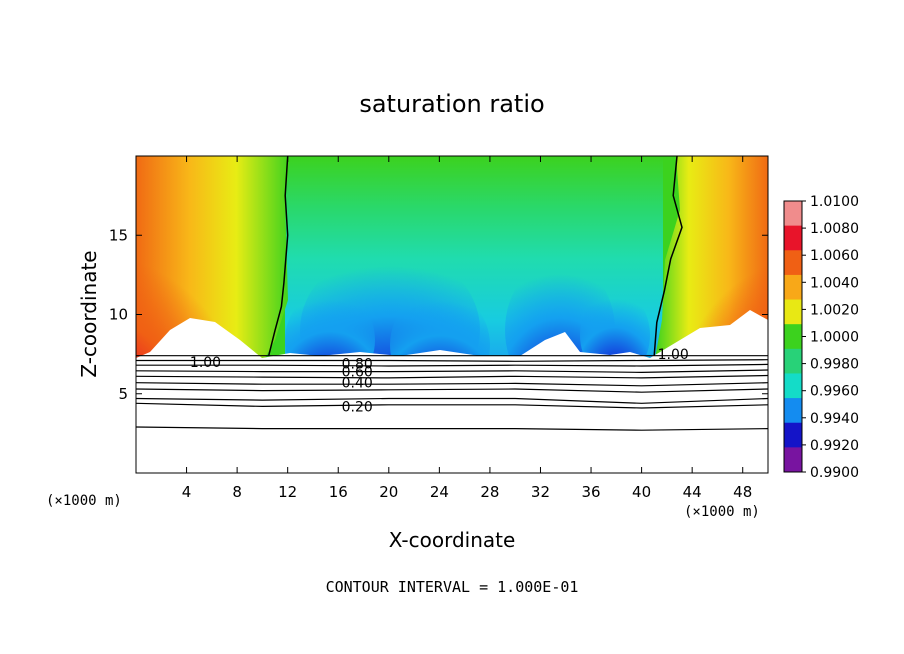 Image resolution: width=904 pixels, height=654 pixels. Describe the element at coordinates (834, 310) in the screenshot. I see `colorbar-label-4: 1.0020` at that location.